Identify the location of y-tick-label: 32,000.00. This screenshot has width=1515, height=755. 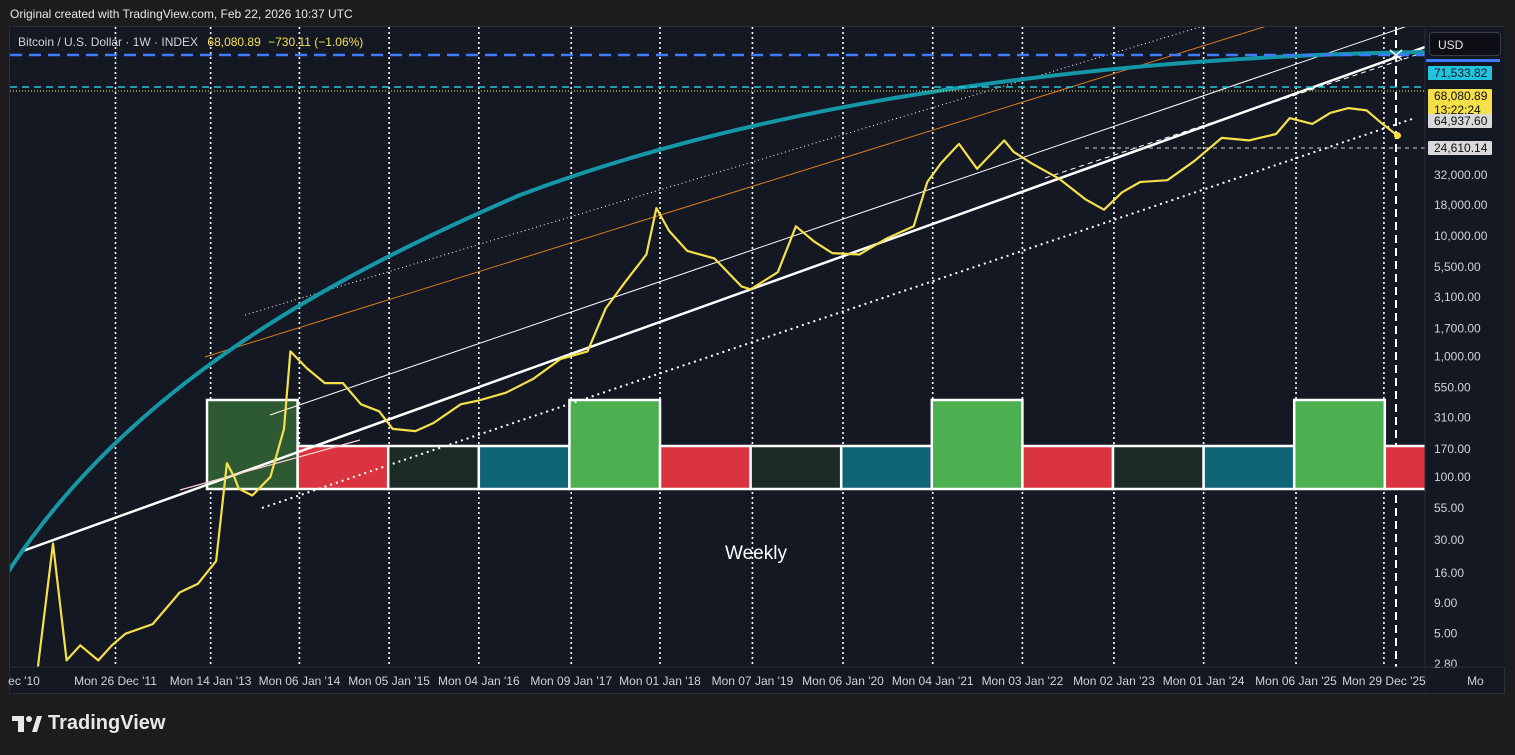
(1461, 175).